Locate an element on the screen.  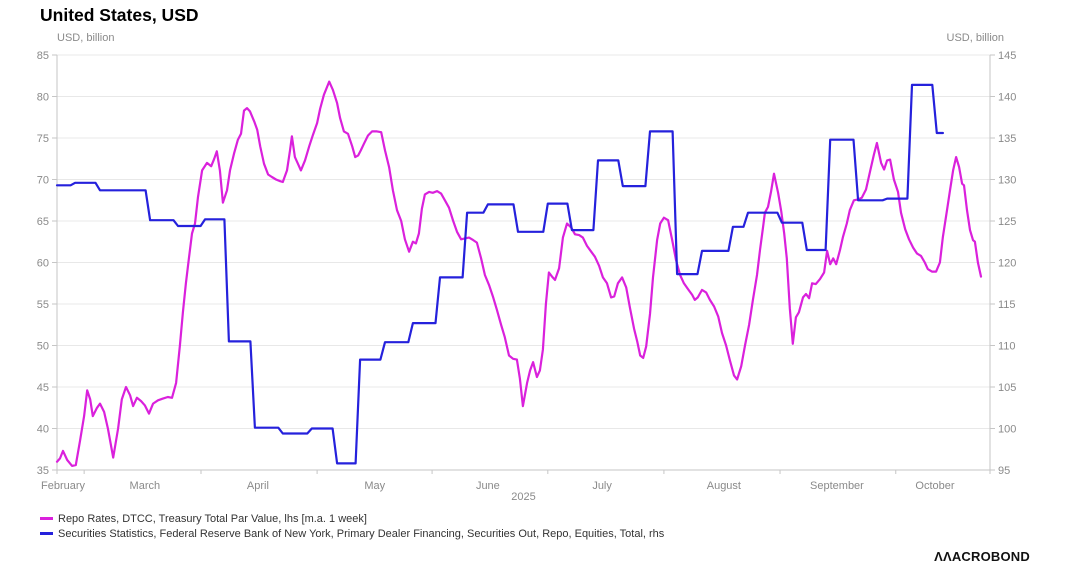
left-axis-tick-label: 45 is located at coordinates (43, 388).